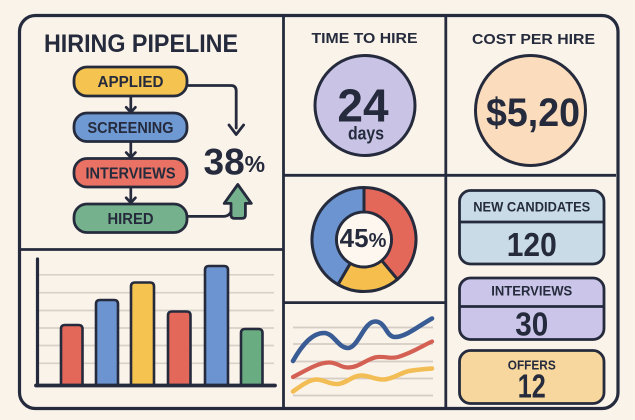  Describe the element at coordinates (531, 207) in the screenshot. I see `svg-text: NEW CANDIDATES` at that location.